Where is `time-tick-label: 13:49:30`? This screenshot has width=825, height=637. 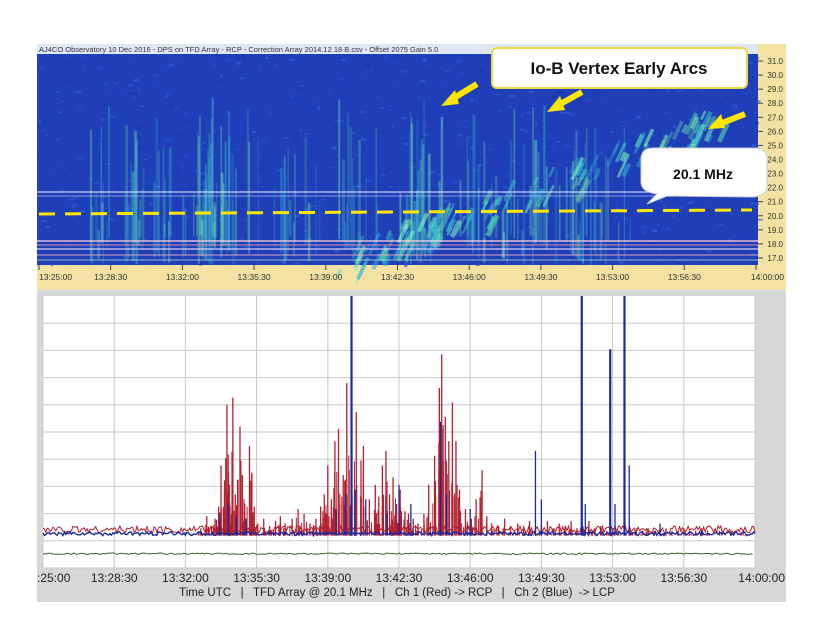 time-tick-label: 13:49:30 is located at coordinates (540, 277).